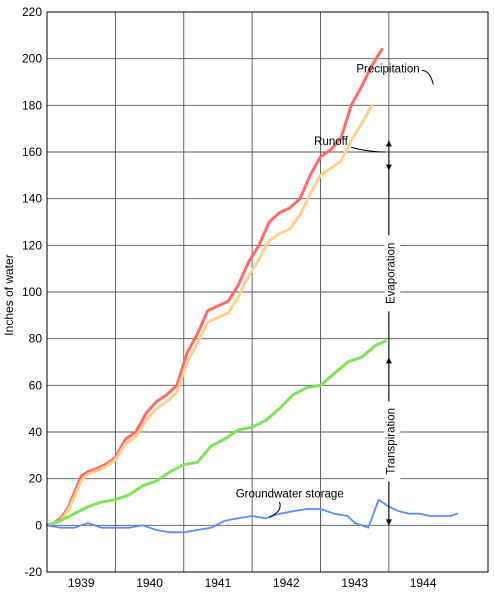  What do you see at coordinates (354, 583) in the screenshot?
I see `x-tick-label: 1943` at bounding box center [354, 583].